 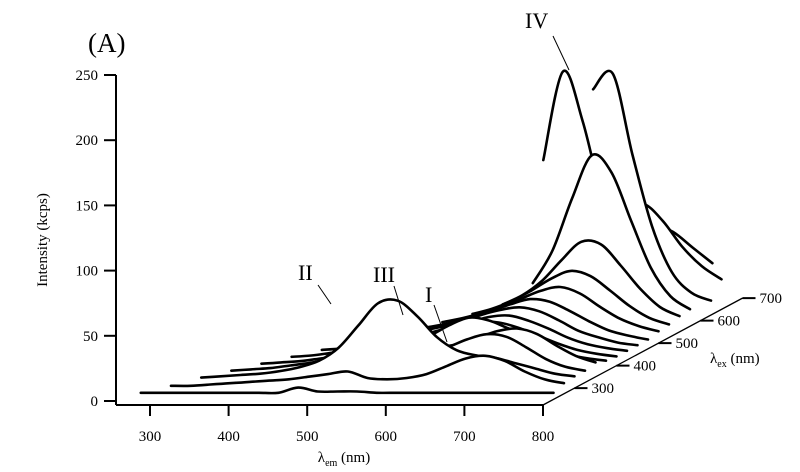 I want to click on svg-text: I, so click(x=428, y=294).